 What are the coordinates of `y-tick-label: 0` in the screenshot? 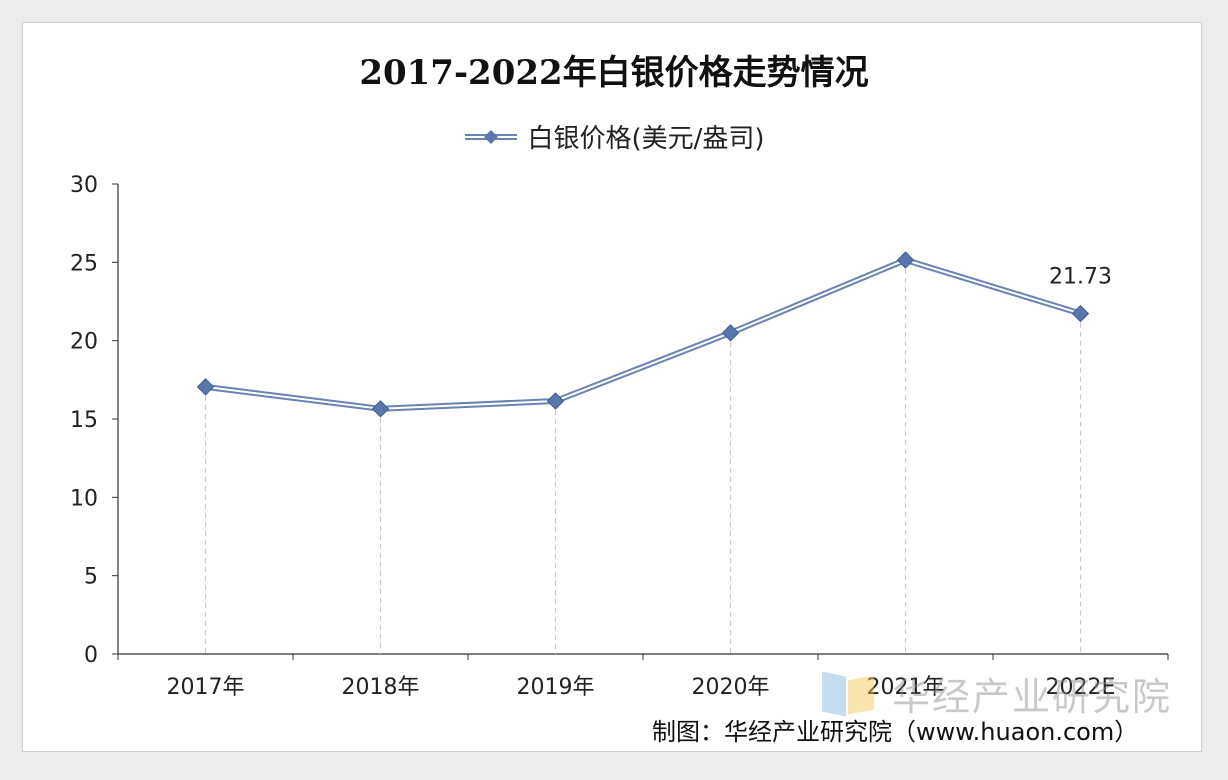 It's located at (91, 655).